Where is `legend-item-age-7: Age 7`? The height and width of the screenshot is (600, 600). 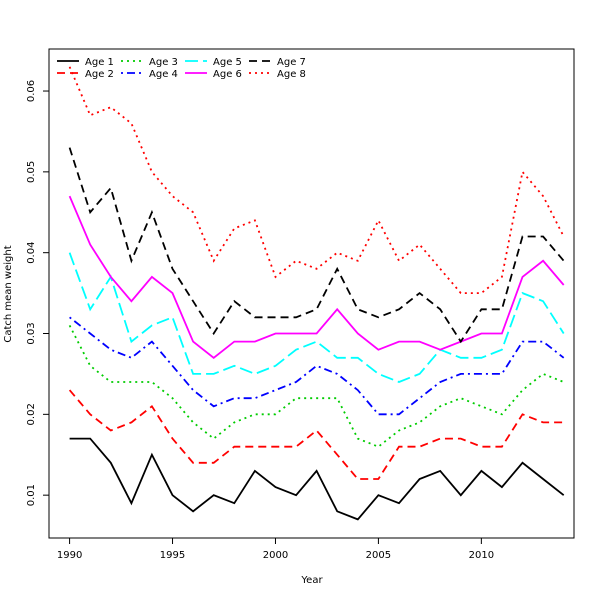
legend-item-age-7: Age 7 is located at coordinates (277, 62).